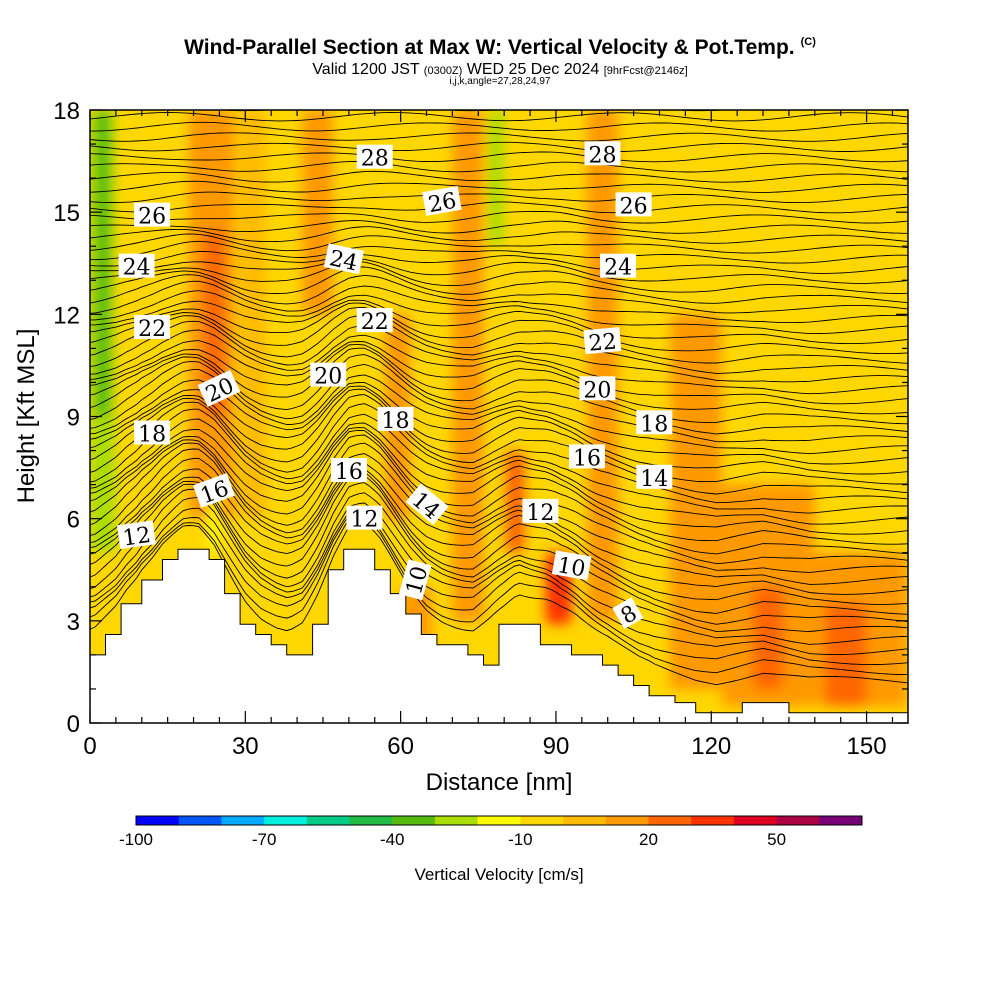 This screenshot has width=1000, height=1000. I want to click on contour-label-text: 26, so click(152, 217).